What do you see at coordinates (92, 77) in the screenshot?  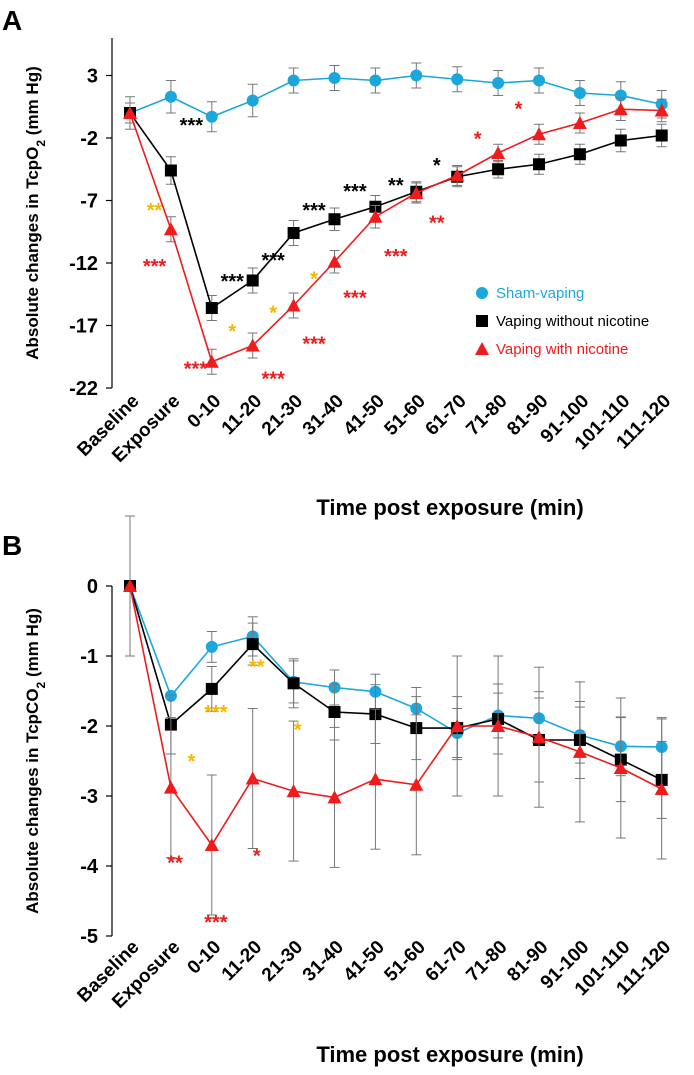 I see `y-tick-label: 3` at bounding box center [92, 77].